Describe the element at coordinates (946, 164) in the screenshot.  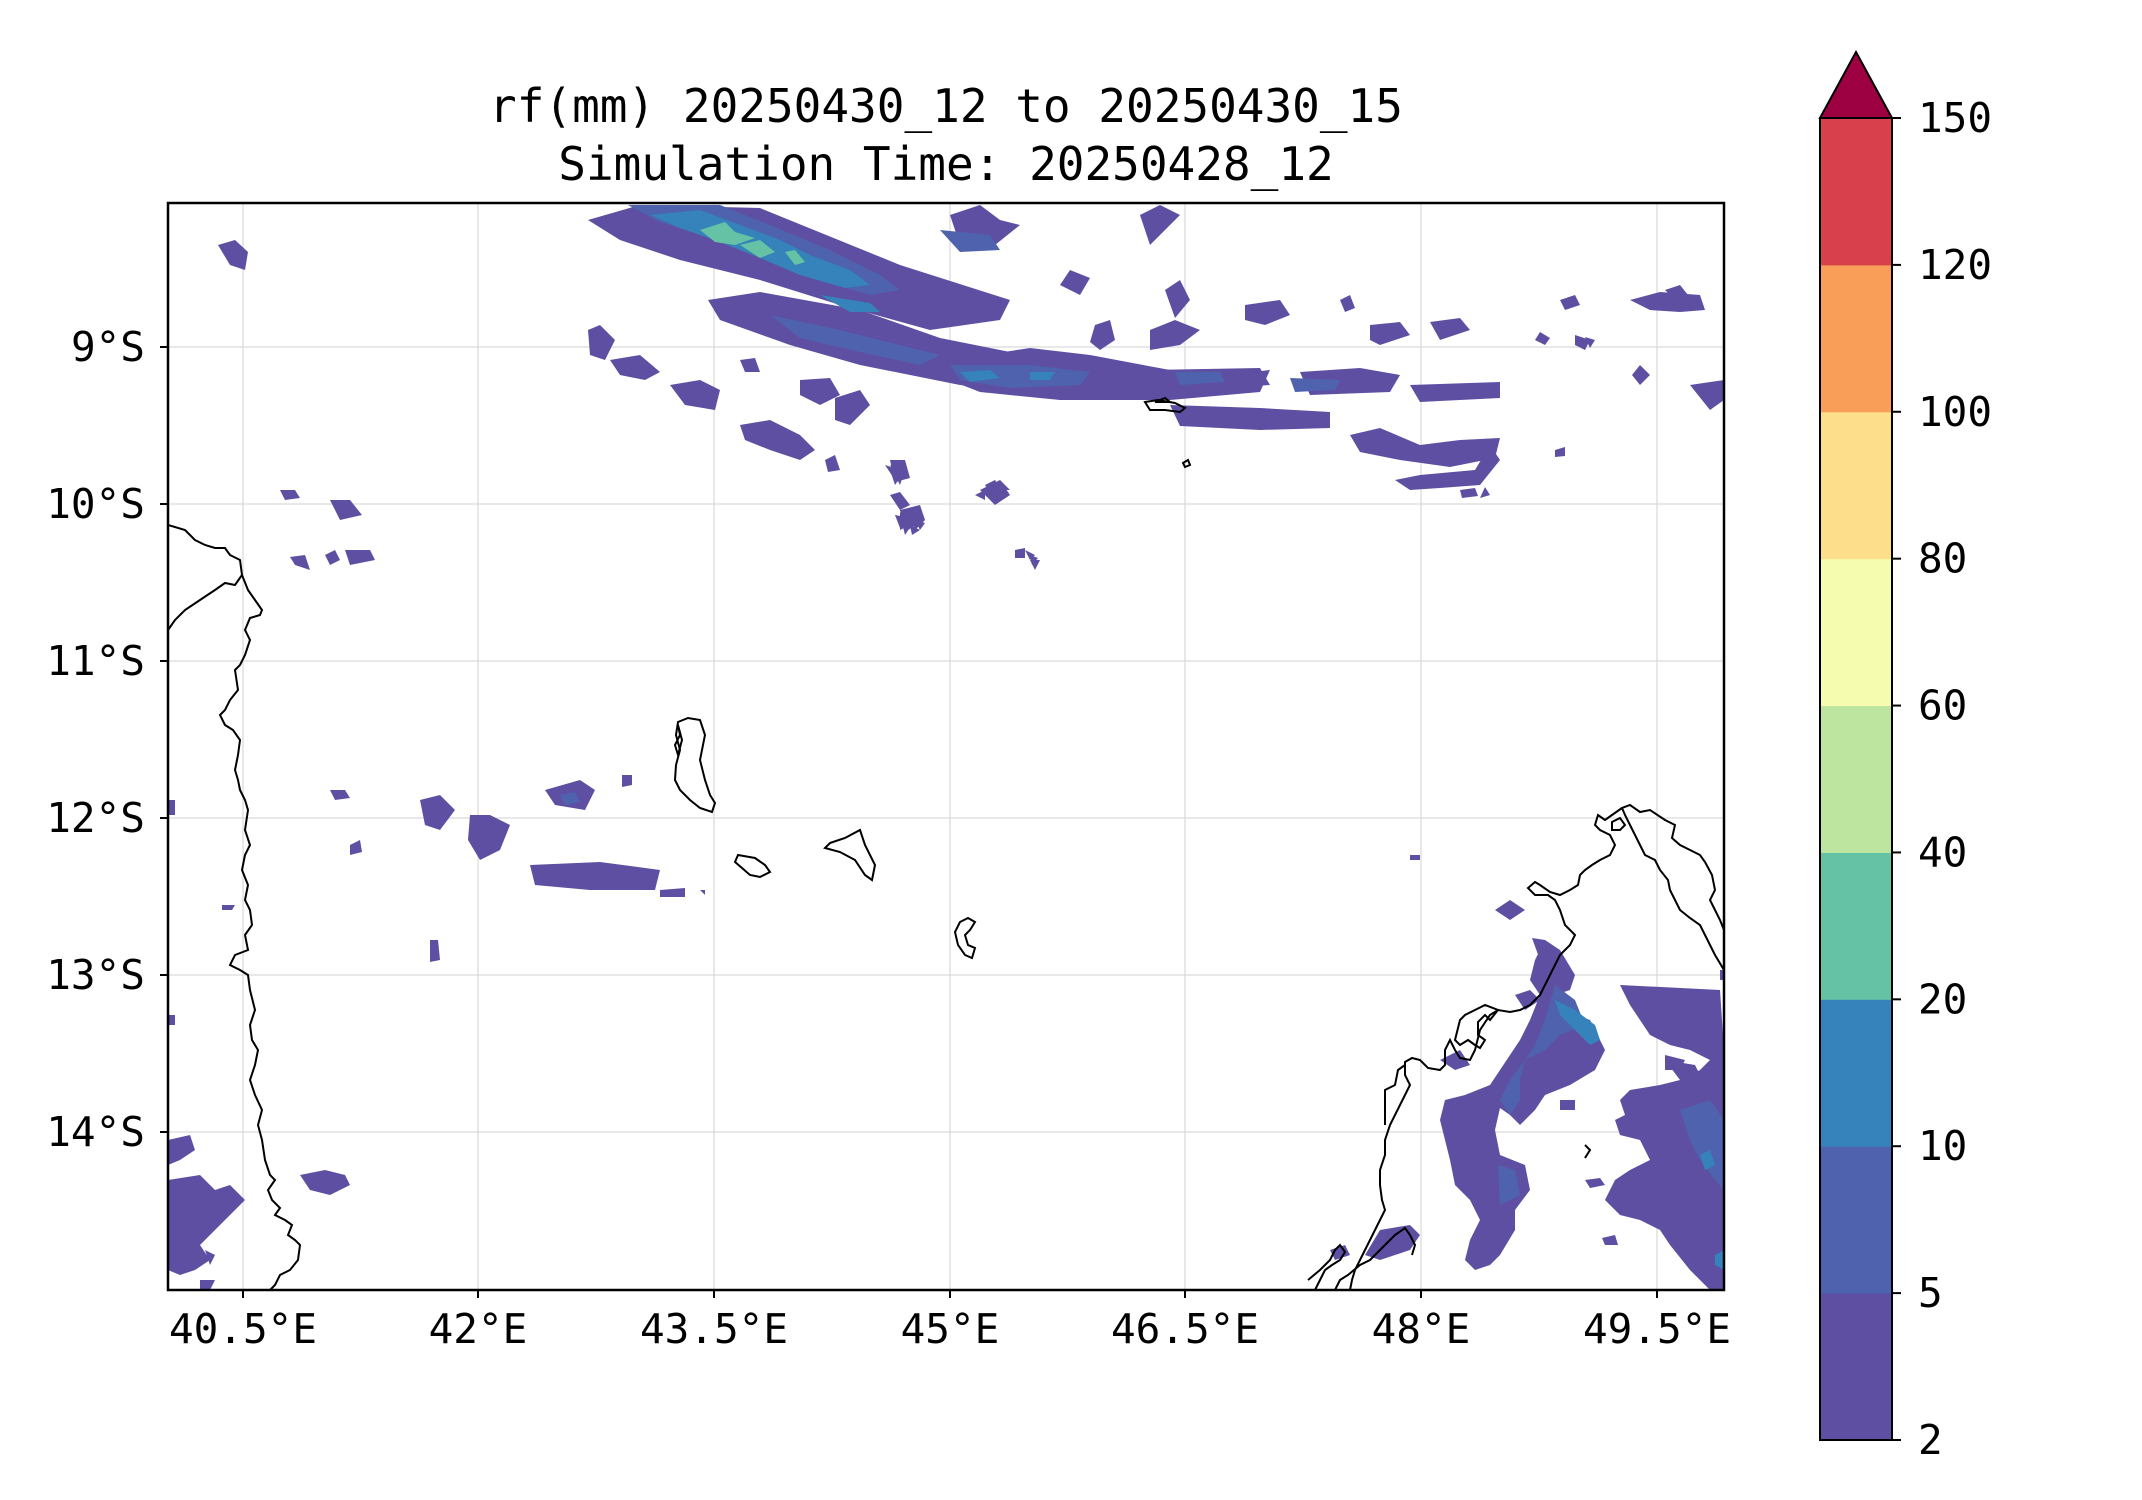
I see `map-subtitle: Simulation Time: 20250428_12` at that location.